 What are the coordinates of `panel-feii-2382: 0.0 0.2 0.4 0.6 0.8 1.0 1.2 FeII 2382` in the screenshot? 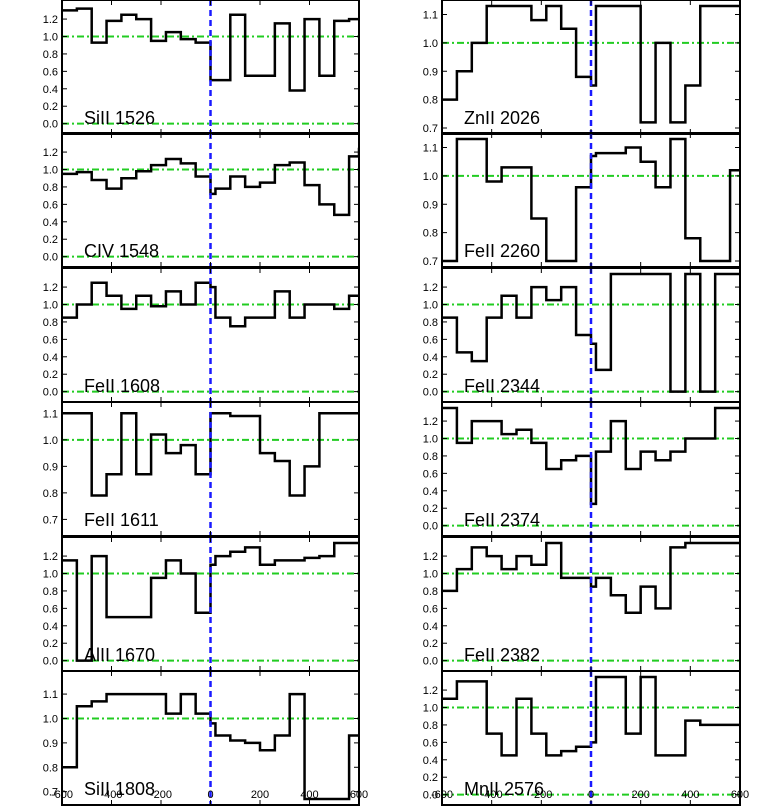 It's located at (582, 604).